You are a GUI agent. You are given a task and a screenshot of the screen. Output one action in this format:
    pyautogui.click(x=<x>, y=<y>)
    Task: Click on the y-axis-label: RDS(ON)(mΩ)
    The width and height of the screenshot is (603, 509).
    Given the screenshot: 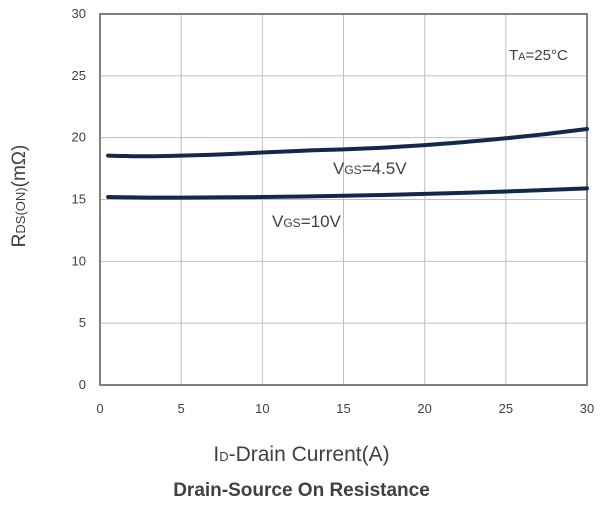 What is the action you would take?
    pyautogui.click(x=19, y=196)
    